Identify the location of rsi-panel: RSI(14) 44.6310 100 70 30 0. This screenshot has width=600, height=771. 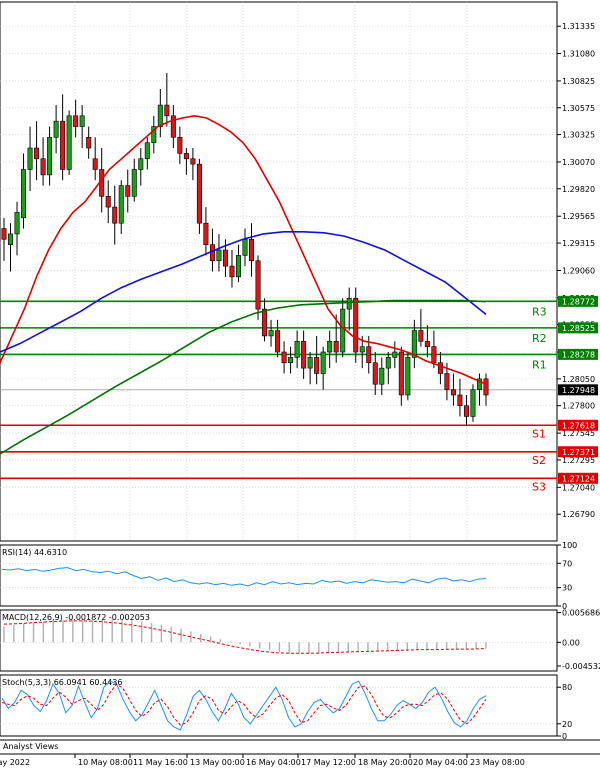
(288, 576).